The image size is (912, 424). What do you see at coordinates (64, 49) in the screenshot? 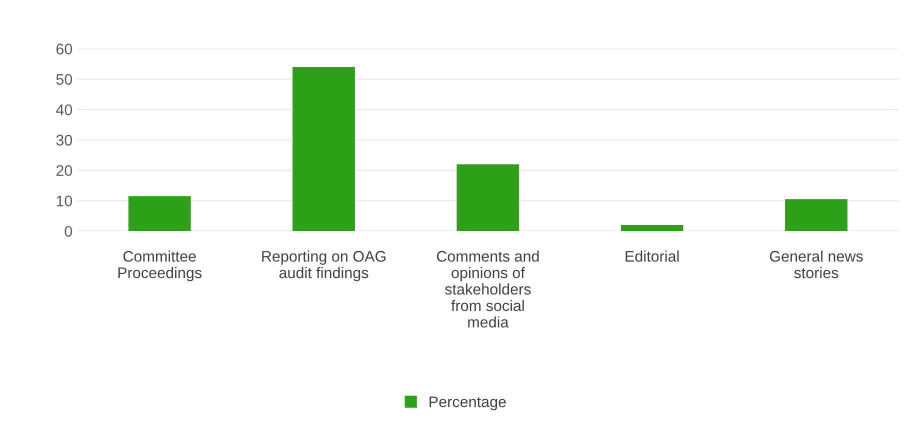
I see `y-tick-label: 60` at bounding box center [64, 49].